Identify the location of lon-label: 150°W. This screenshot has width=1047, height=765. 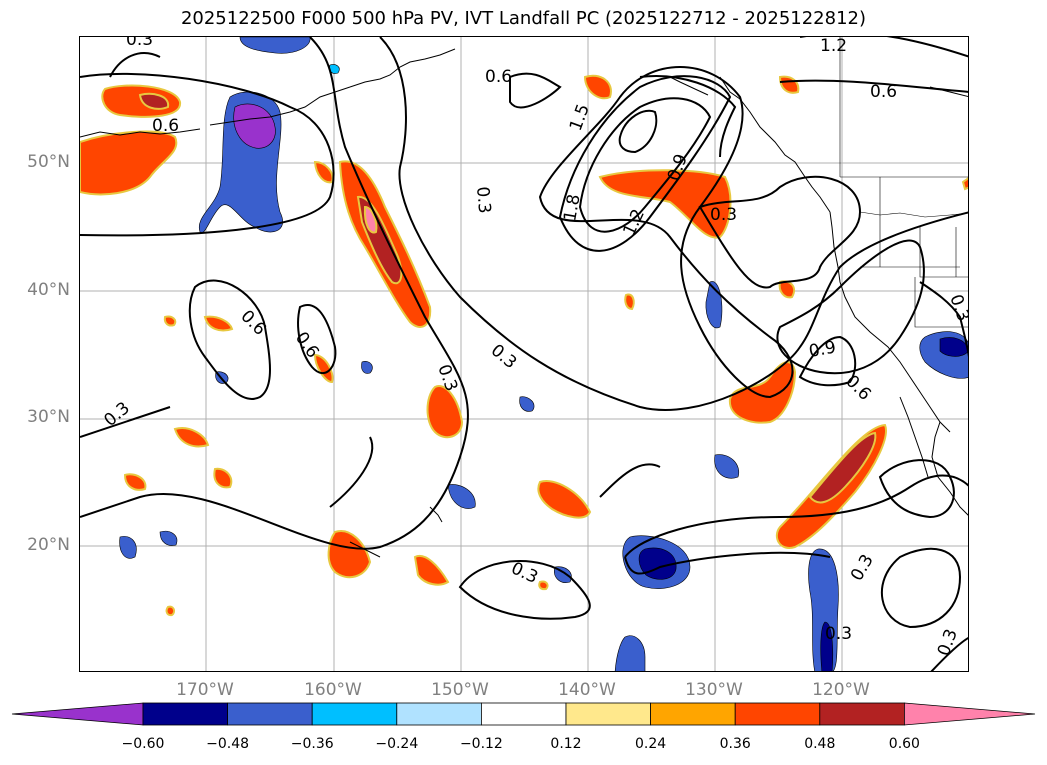
(460, 690).